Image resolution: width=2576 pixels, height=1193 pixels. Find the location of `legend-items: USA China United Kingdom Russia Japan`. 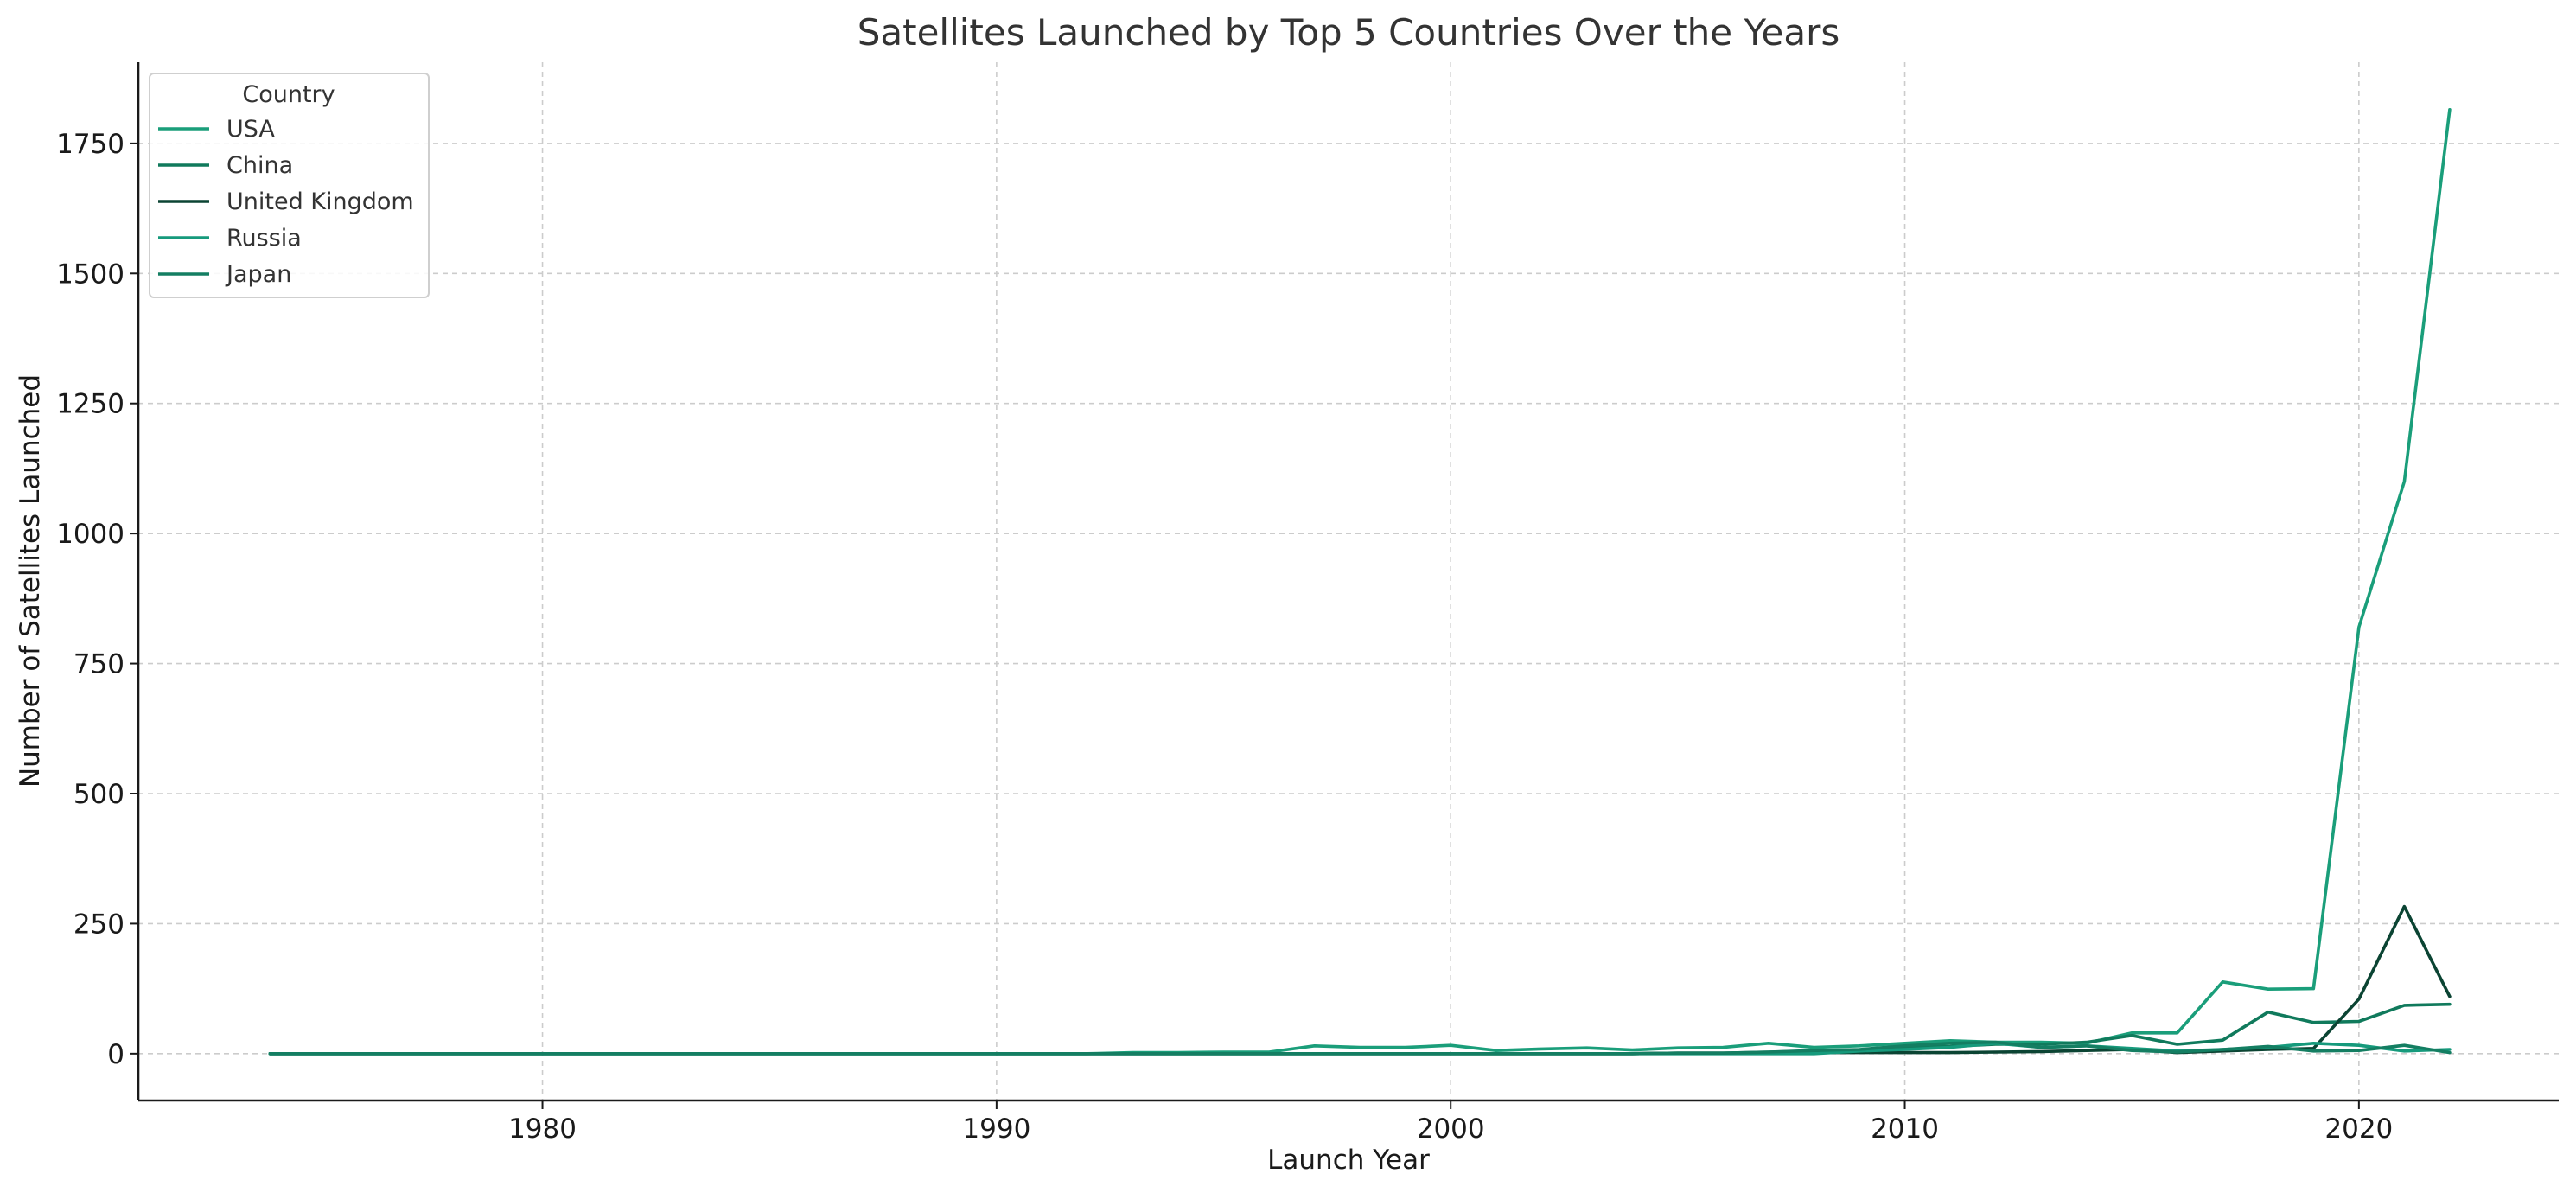

legend-items: USA China United Kingdom Russia Japan is located at coordinates (286, 202).